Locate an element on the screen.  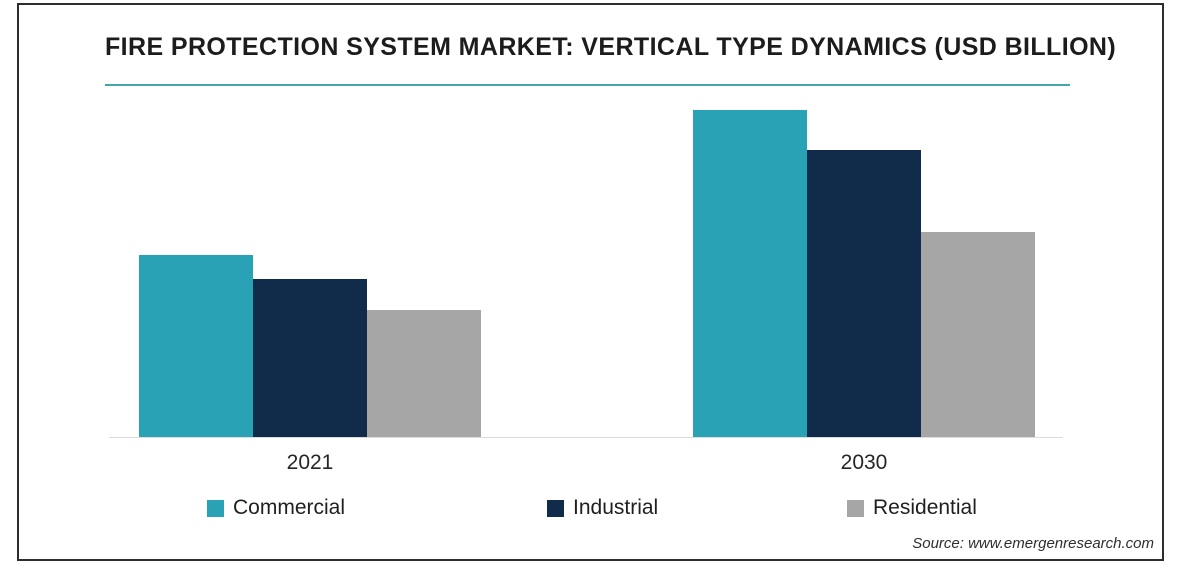
bar-industrial-2021 is located at coordinates (310, 358).